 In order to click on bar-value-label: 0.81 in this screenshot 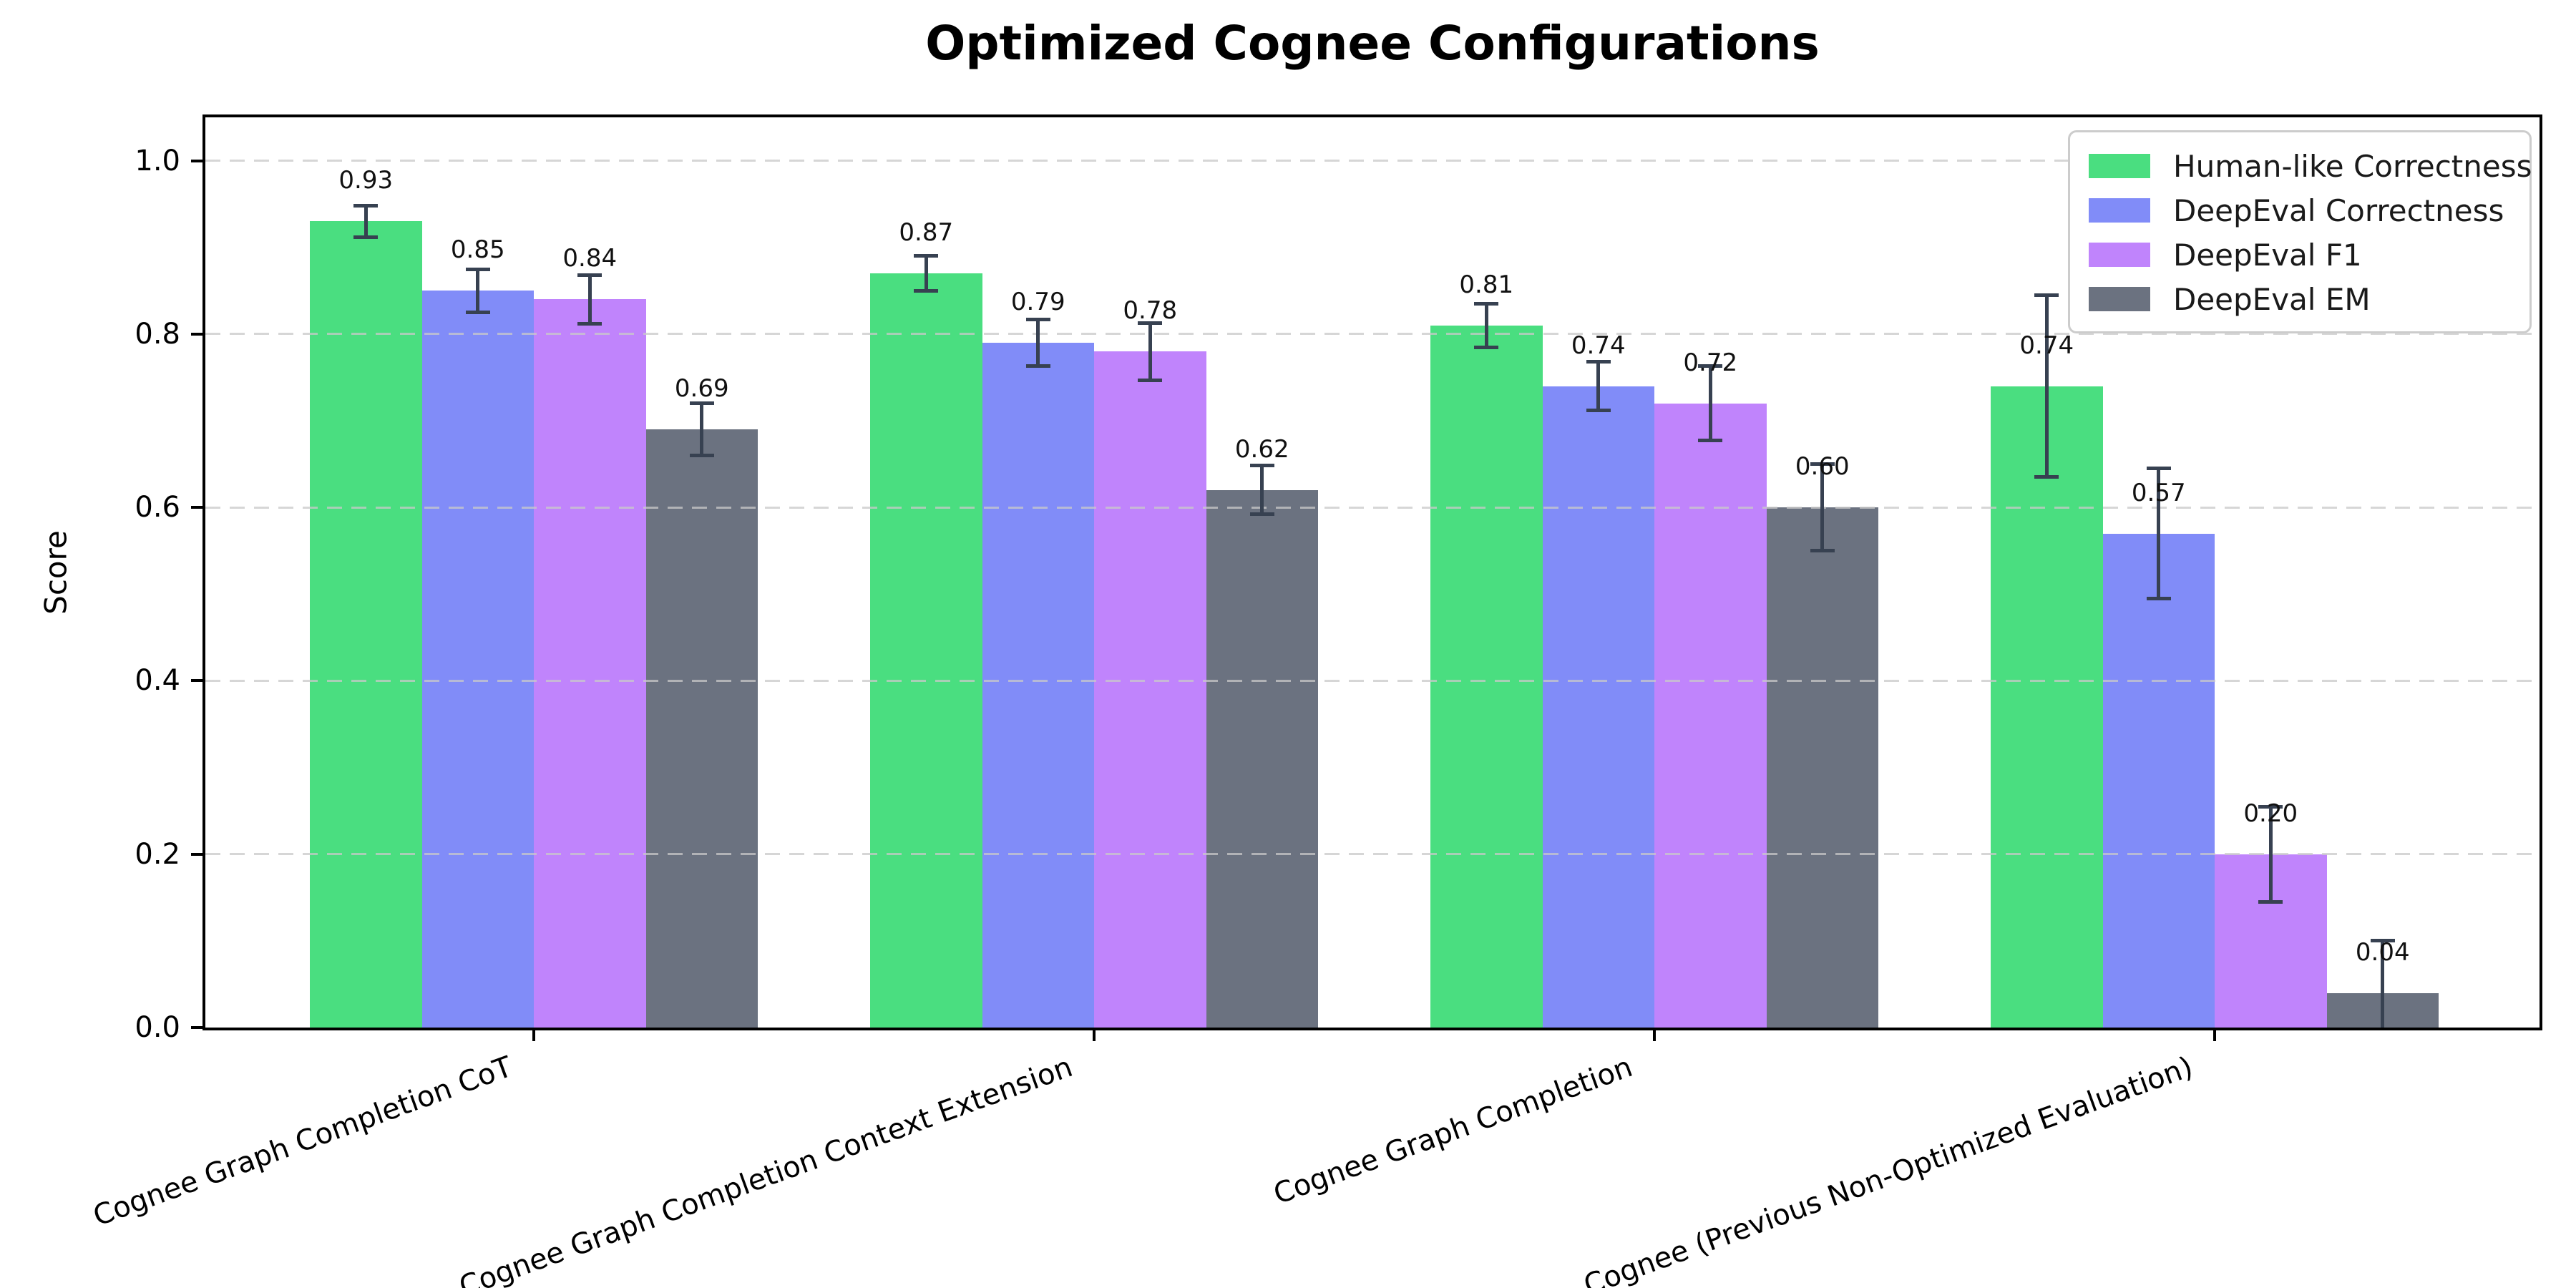, I will do `click(1486, 284)`.